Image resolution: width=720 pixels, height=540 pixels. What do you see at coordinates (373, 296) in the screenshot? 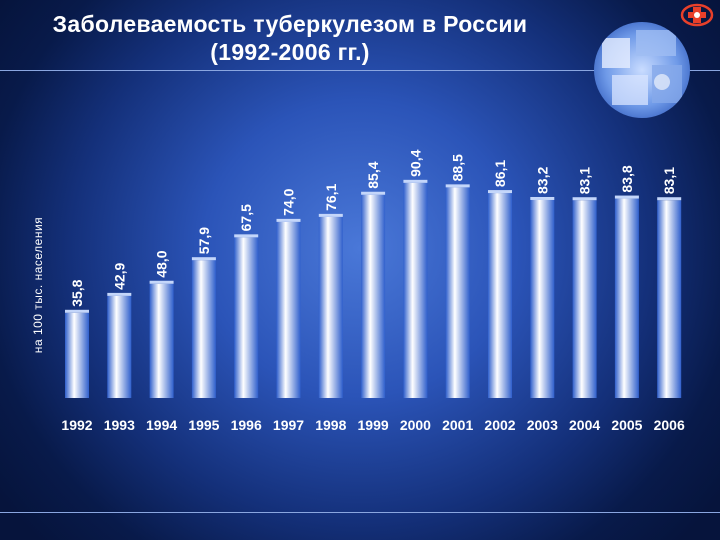
I see `bar-1999` at bounding box center [373, 296].